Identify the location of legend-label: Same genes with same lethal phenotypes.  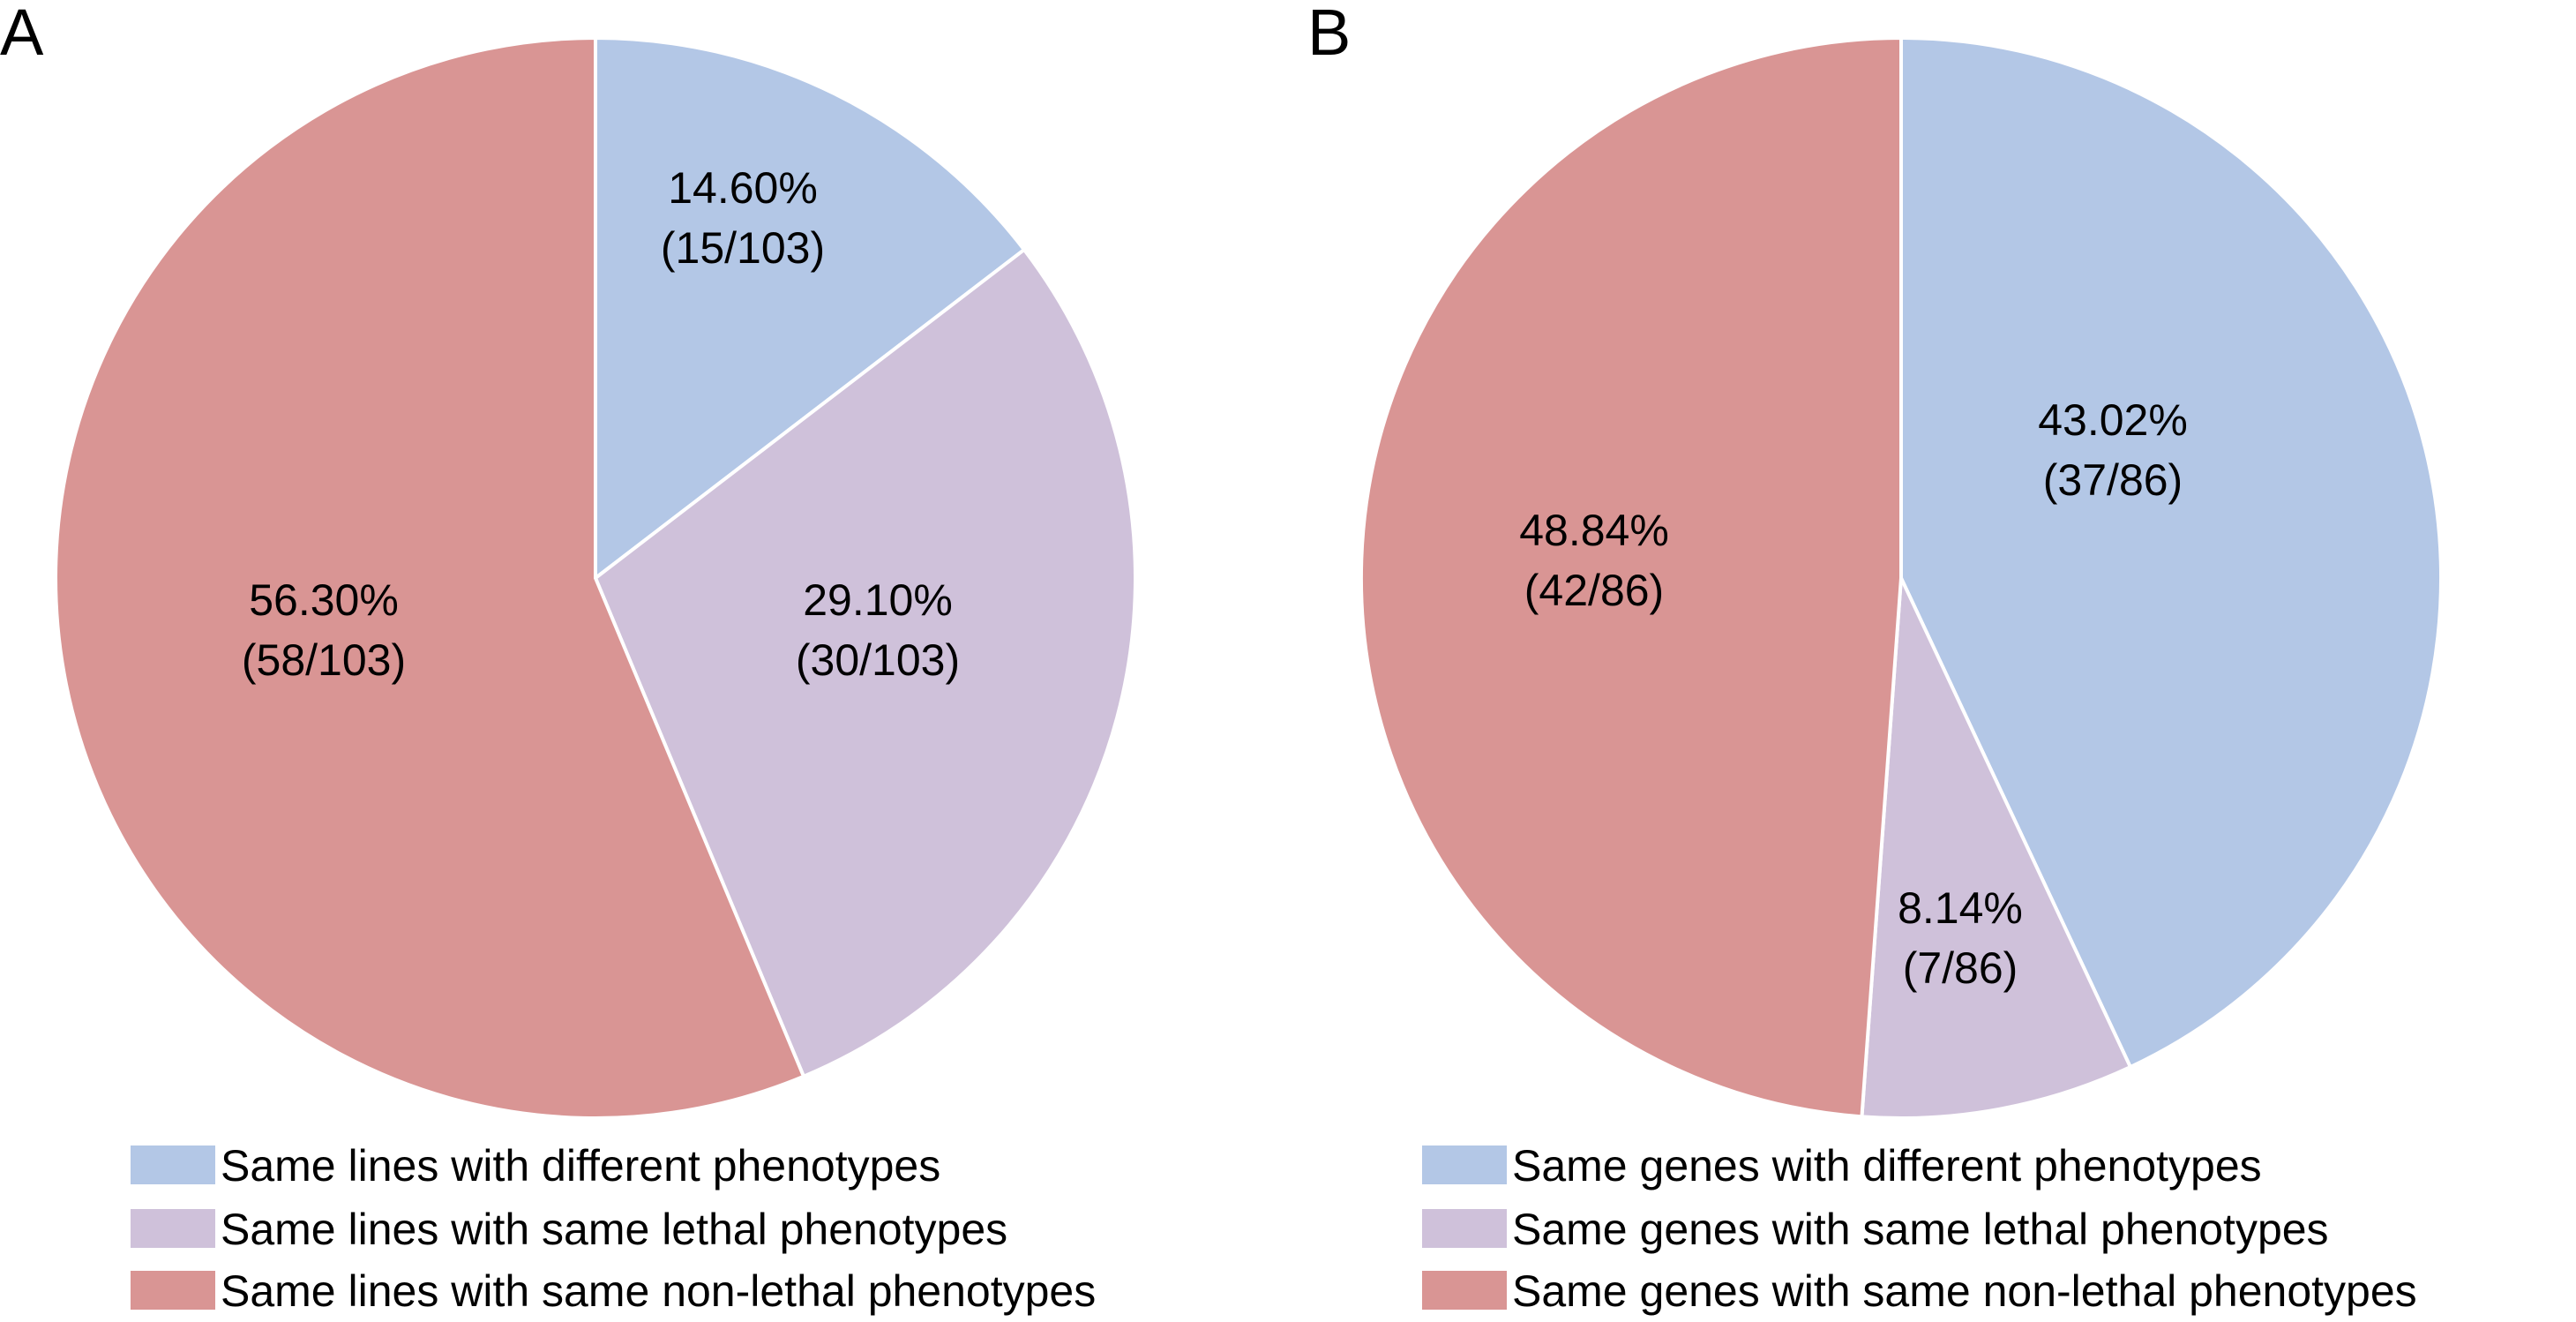
(1921, 1229).